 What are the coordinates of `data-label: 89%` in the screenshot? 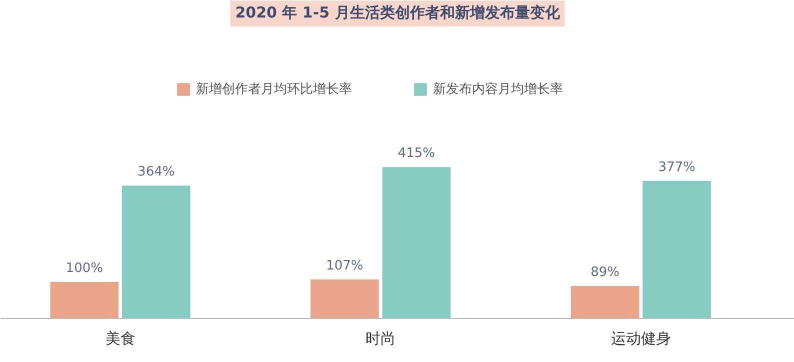 It's located at (605, 272).